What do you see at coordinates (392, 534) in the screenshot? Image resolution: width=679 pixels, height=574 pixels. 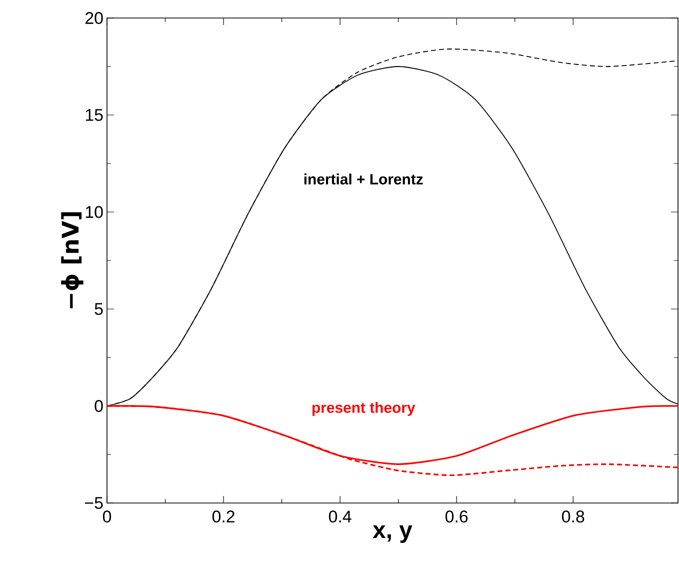 I see `x-axis-title: x, y` at bounding box center [392, 534].